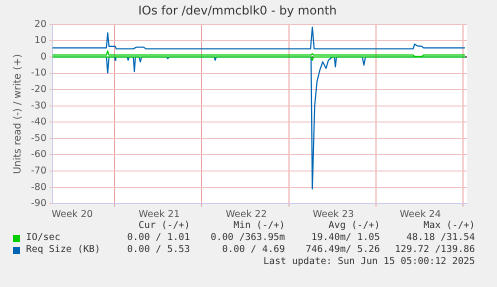  What do you see at coordinates (38, 154) in the screenshot?
I see `y-tick-label: -60` at bounding box center [38, 154].